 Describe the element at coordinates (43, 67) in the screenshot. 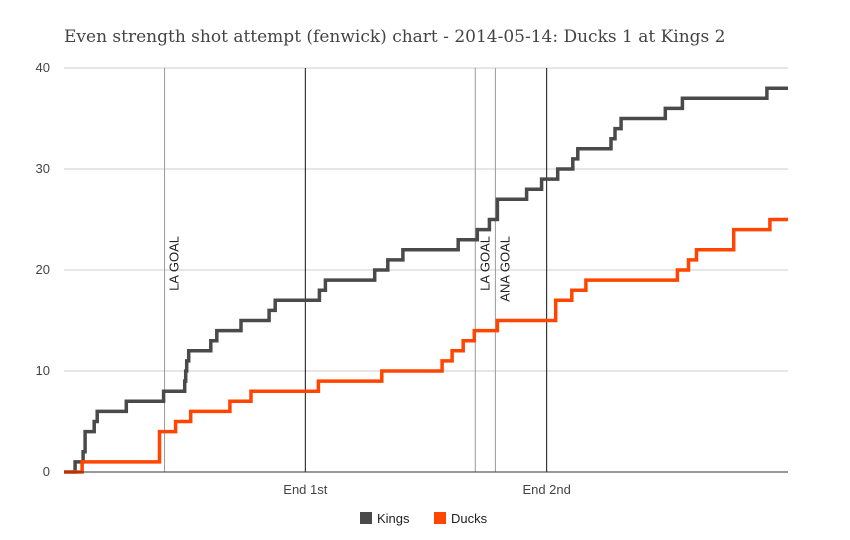

I see `y-tick-label: 40` at that location.